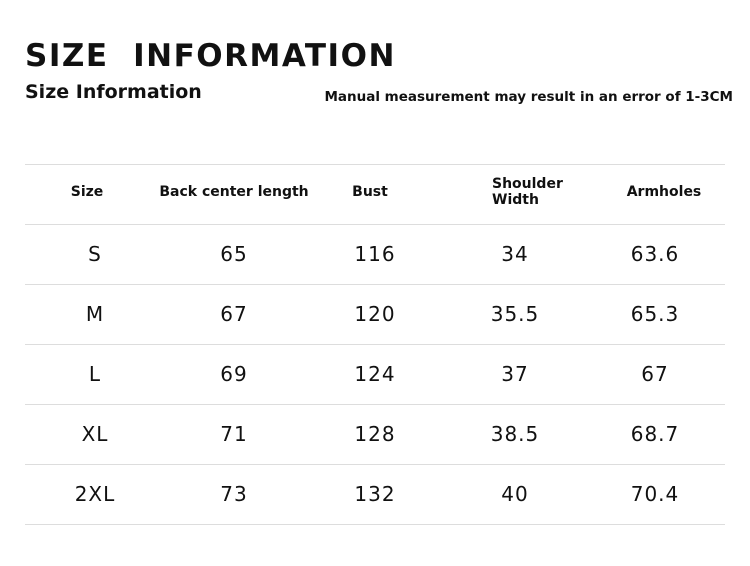 This screenshot has height=566, width=750. Describe the element at coordinates (527, 192) in the screenshot. I see `column-header: Shoulder Width` at that location.